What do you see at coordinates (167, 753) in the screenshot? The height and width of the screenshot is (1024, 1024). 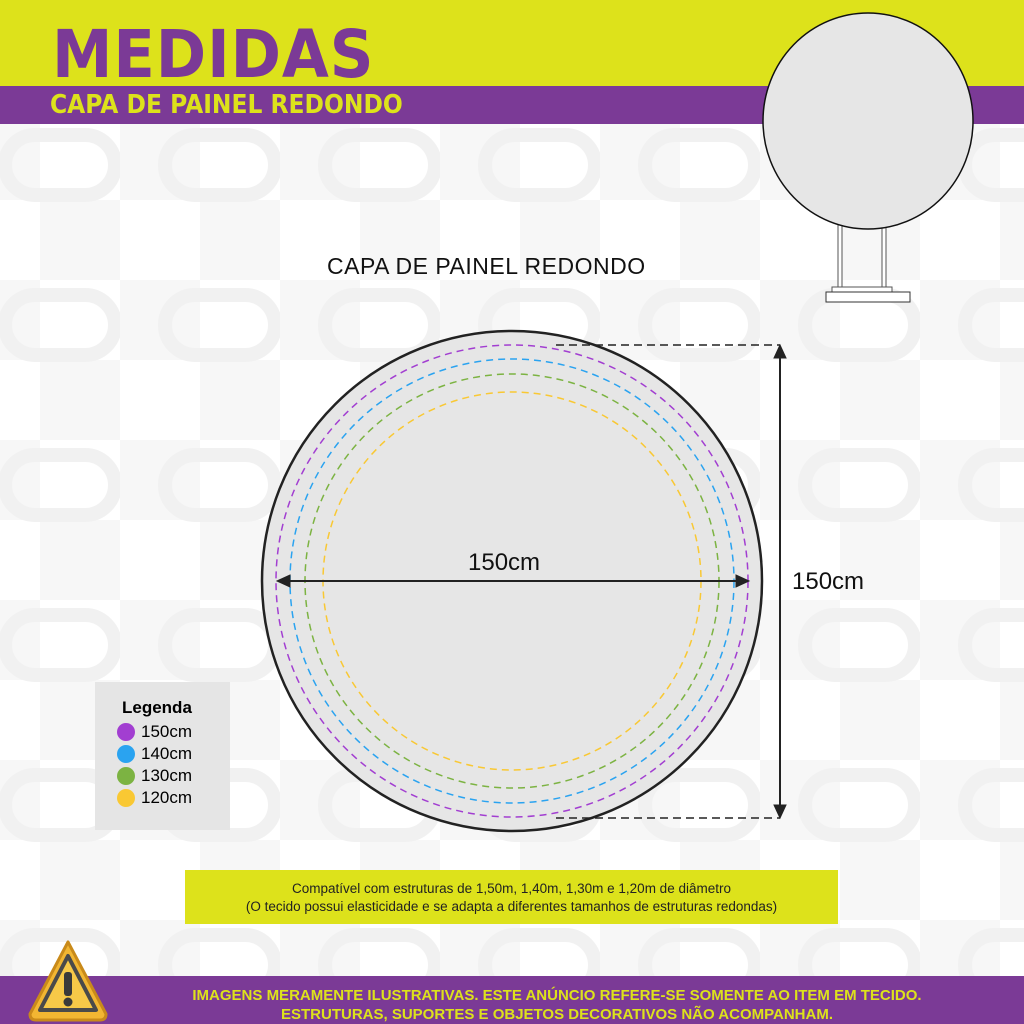 I see `legend-label: 140cm` at bounding box center [167, 753].